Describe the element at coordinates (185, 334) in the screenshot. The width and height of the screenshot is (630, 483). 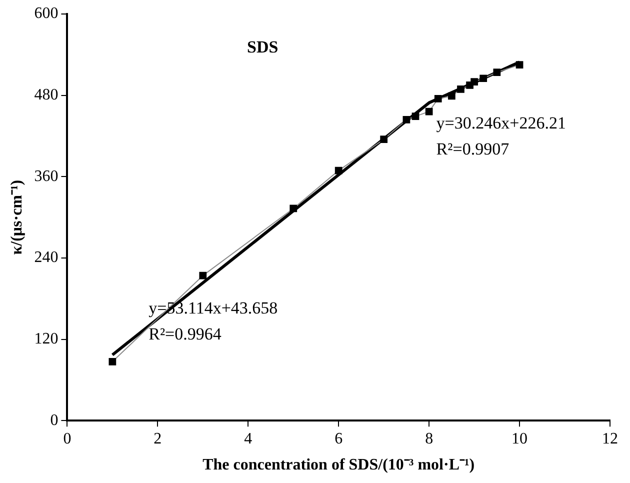
I see `annotation: R²=0.9964` at that location.